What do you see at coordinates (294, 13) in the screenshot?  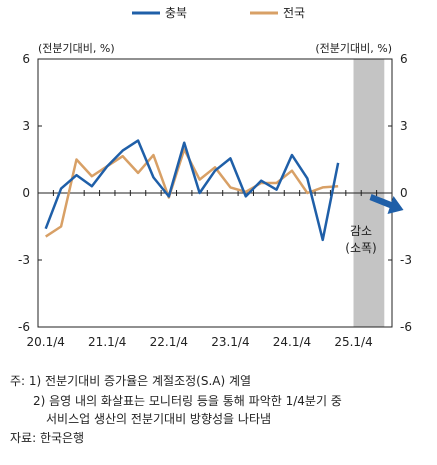 I see `legend-label-national: 전국` at bounding box center [294, 13].